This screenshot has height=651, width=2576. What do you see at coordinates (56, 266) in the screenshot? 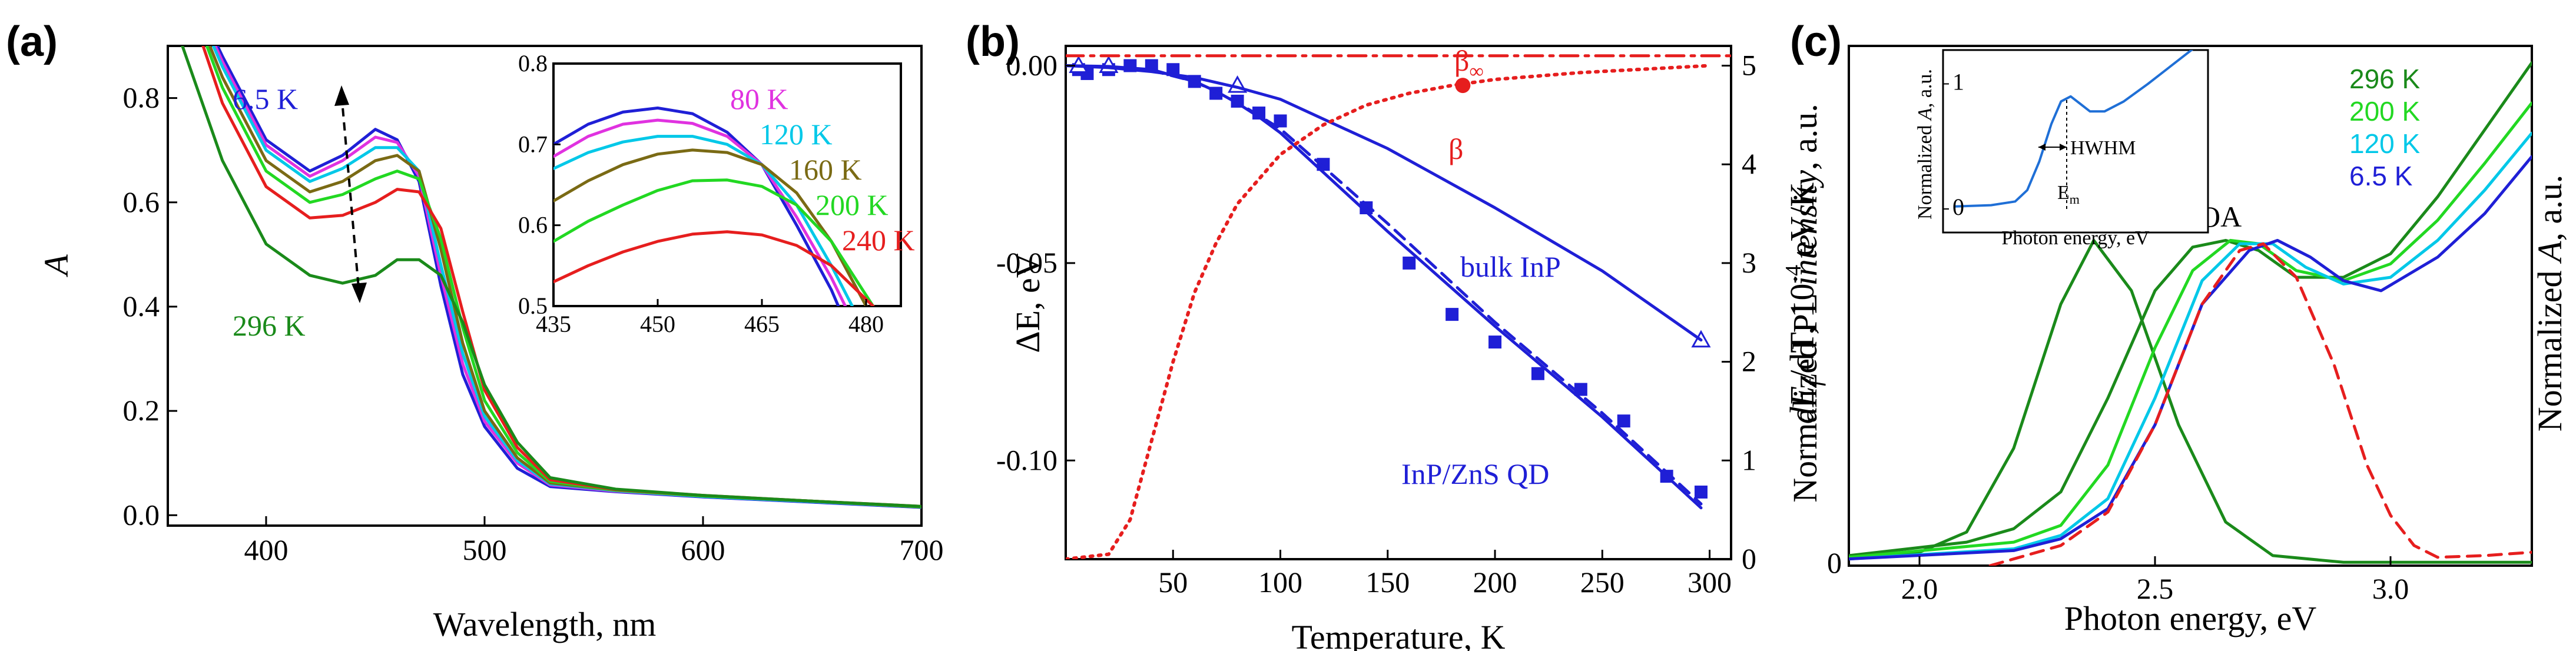
I see `panel-a-ylabel: A` at bounding box center [56, 266].